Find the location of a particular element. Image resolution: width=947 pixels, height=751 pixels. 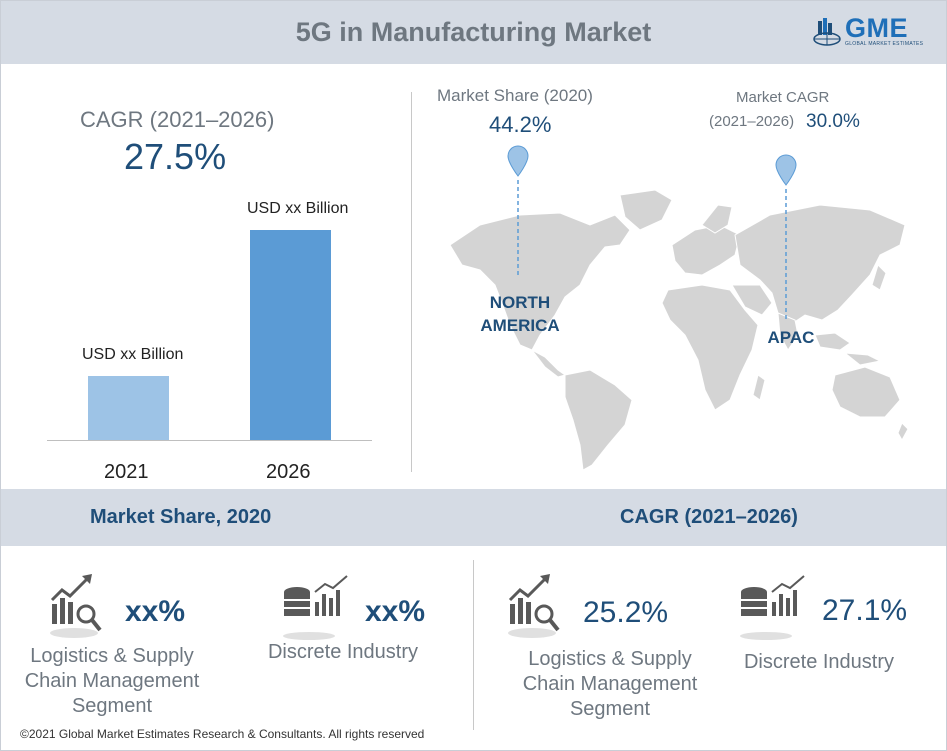

globe-building-icon is located at coordinates (827, 32).